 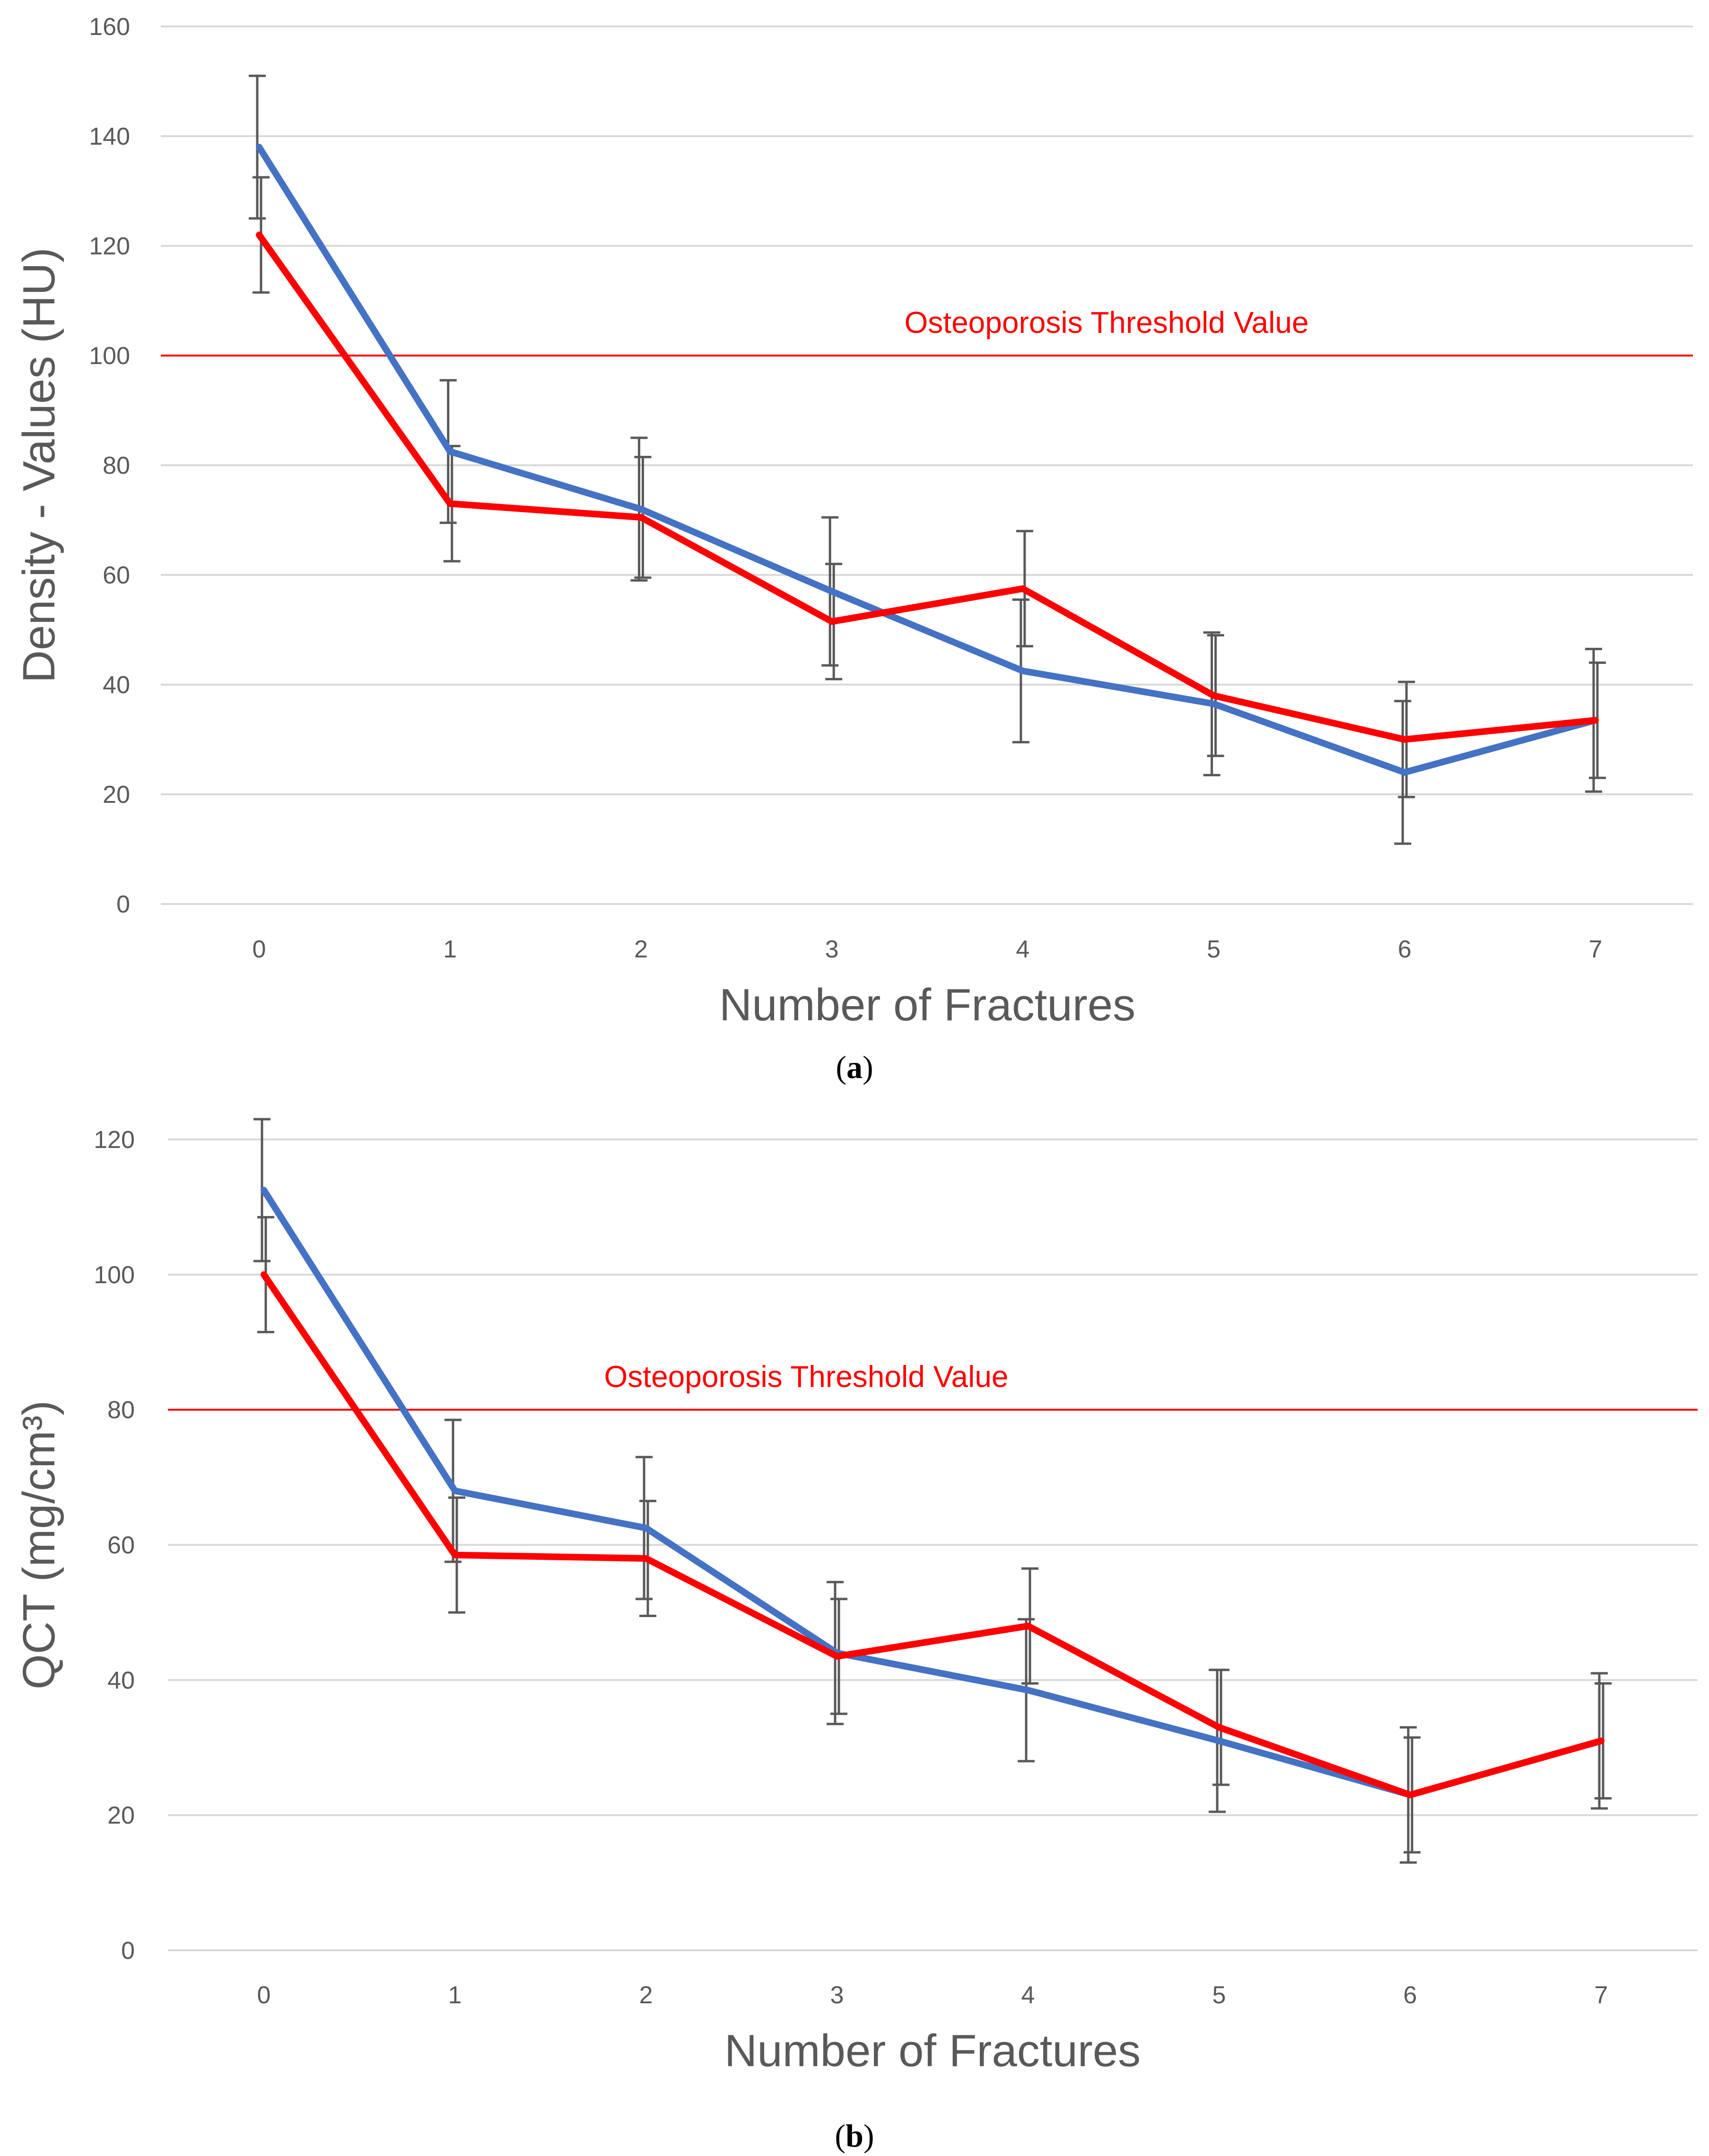 I want to click on y-tick-labels: 0 20 40 60 80 100 120, so click(x=114, y=1545).